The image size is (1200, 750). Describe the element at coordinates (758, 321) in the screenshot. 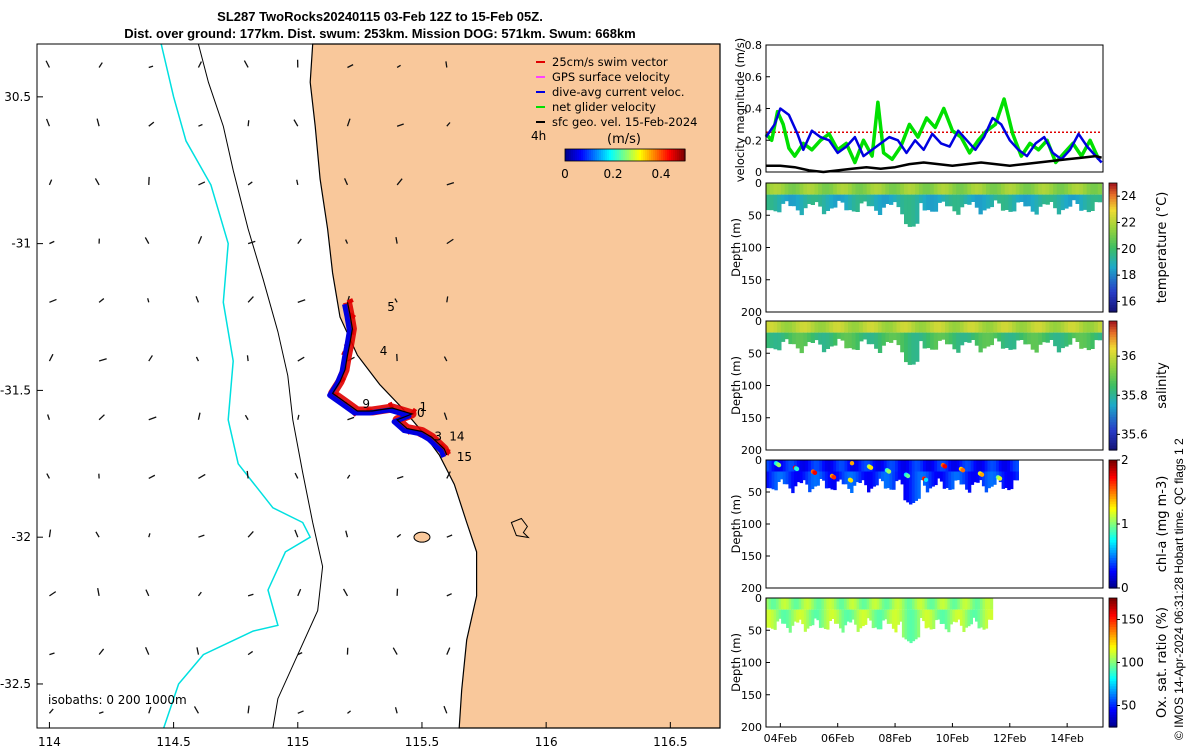

I see `y-tick-label: 0` at that location.